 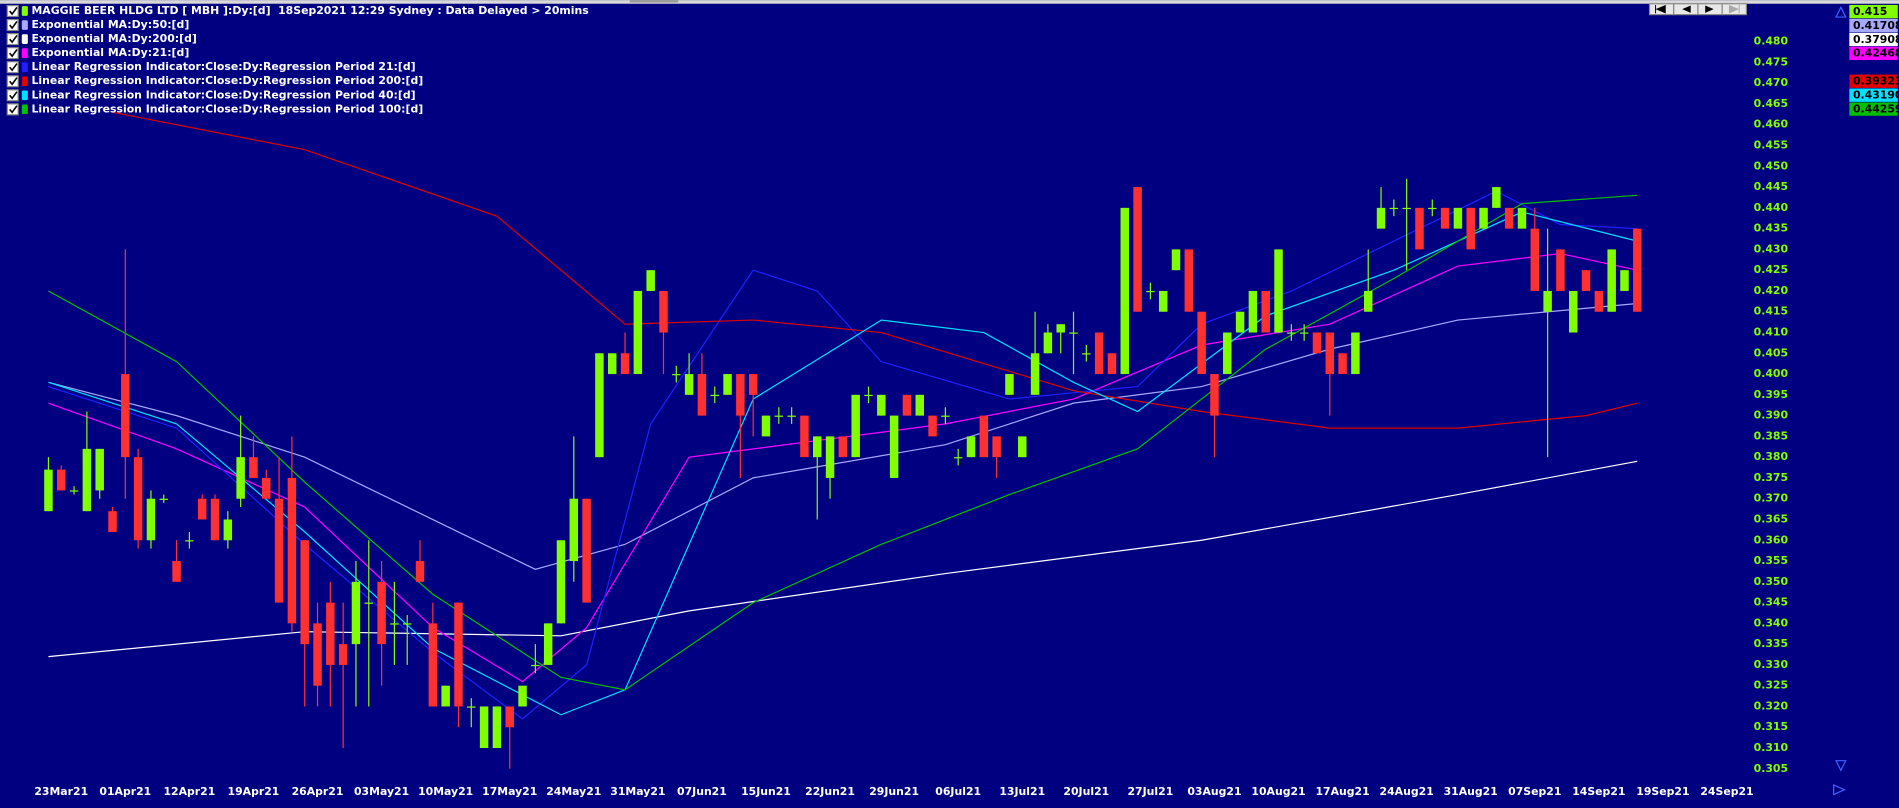 What do you see at coordinates (1726, 791) in the screenshot?
I see `x-tick-label: 24Sep21` at bounding box center [1726, 791].